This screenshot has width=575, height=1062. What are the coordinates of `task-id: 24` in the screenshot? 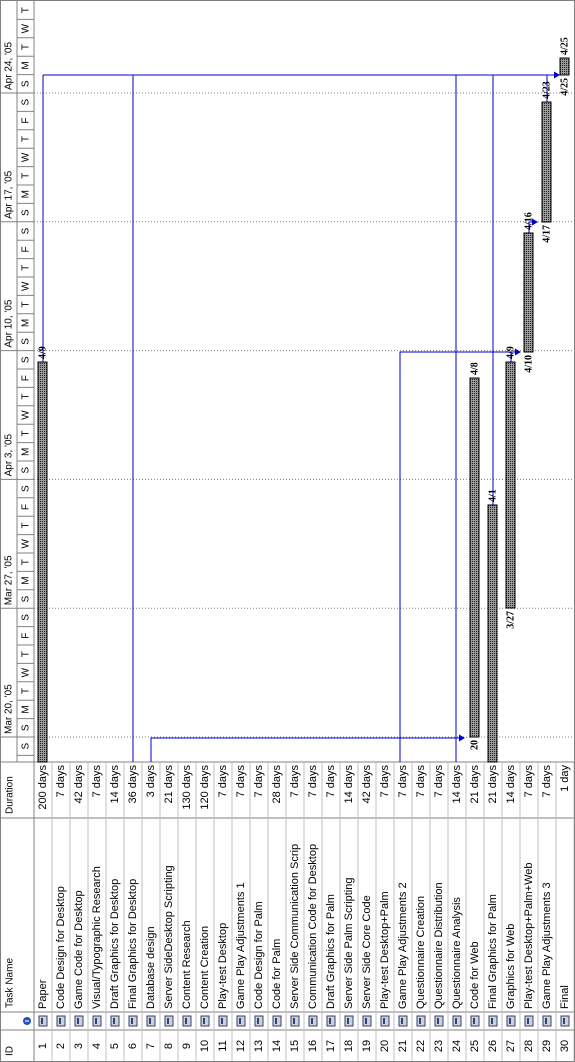 It's located at (457, 1046).